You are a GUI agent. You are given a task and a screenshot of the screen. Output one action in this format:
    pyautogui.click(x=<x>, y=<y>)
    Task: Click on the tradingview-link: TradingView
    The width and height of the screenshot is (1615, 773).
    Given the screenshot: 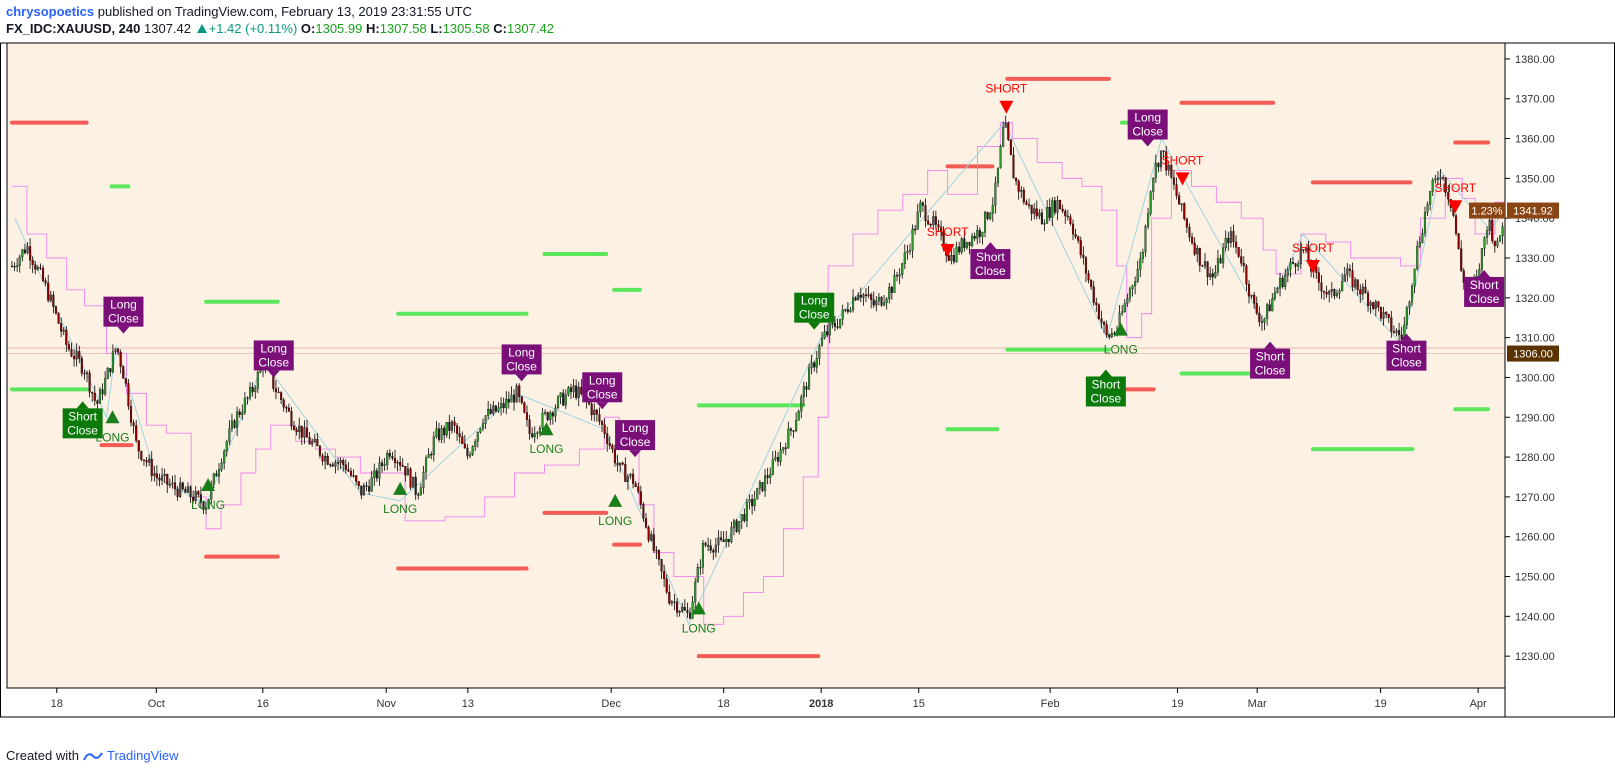 What is the action you would take?
    pyautogui.click(x=142, y=755)
    